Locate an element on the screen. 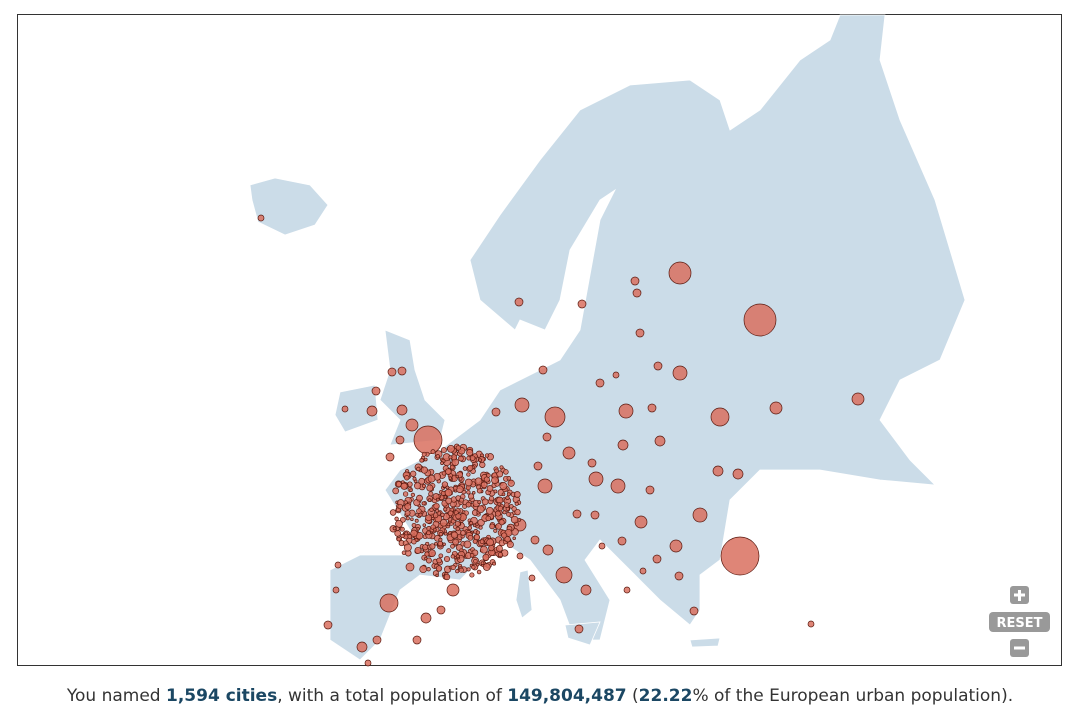 Image resolution: width=1080 pixels, height=728 pixels. black-sea is located at coordinates (785, 510).